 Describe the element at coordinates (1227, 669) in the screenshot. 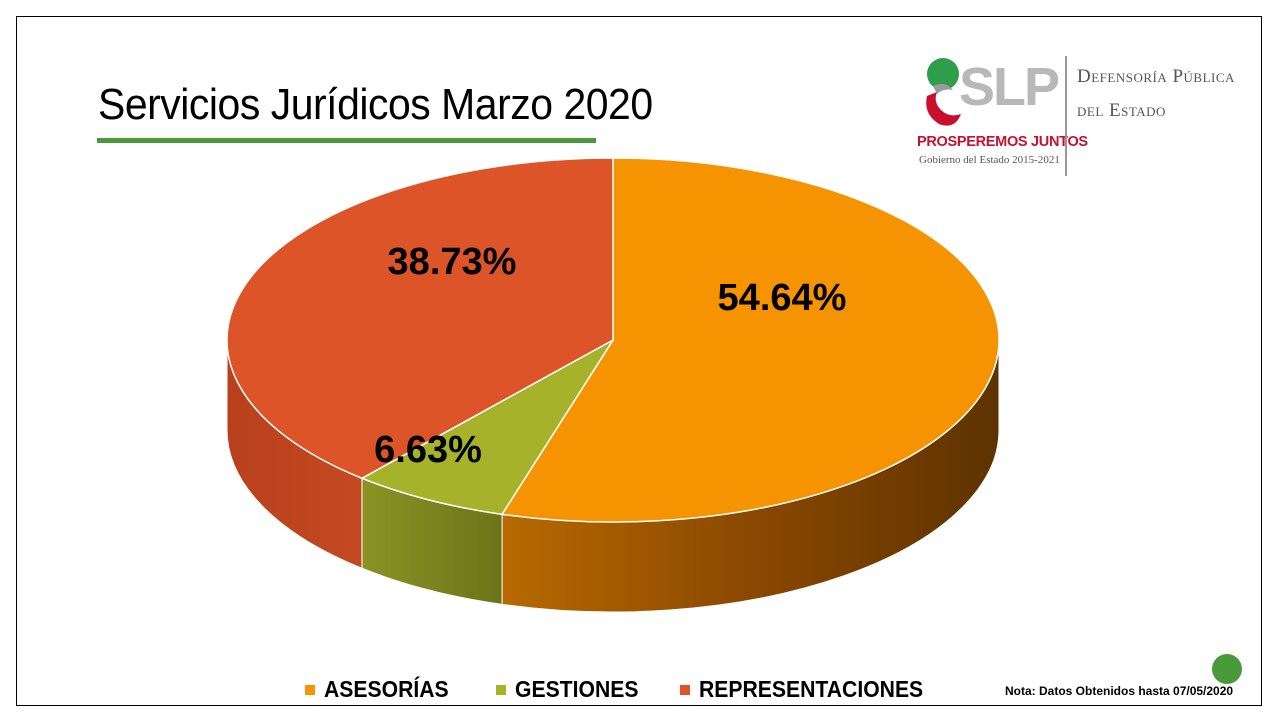

I see `decorative-dot` at that location.